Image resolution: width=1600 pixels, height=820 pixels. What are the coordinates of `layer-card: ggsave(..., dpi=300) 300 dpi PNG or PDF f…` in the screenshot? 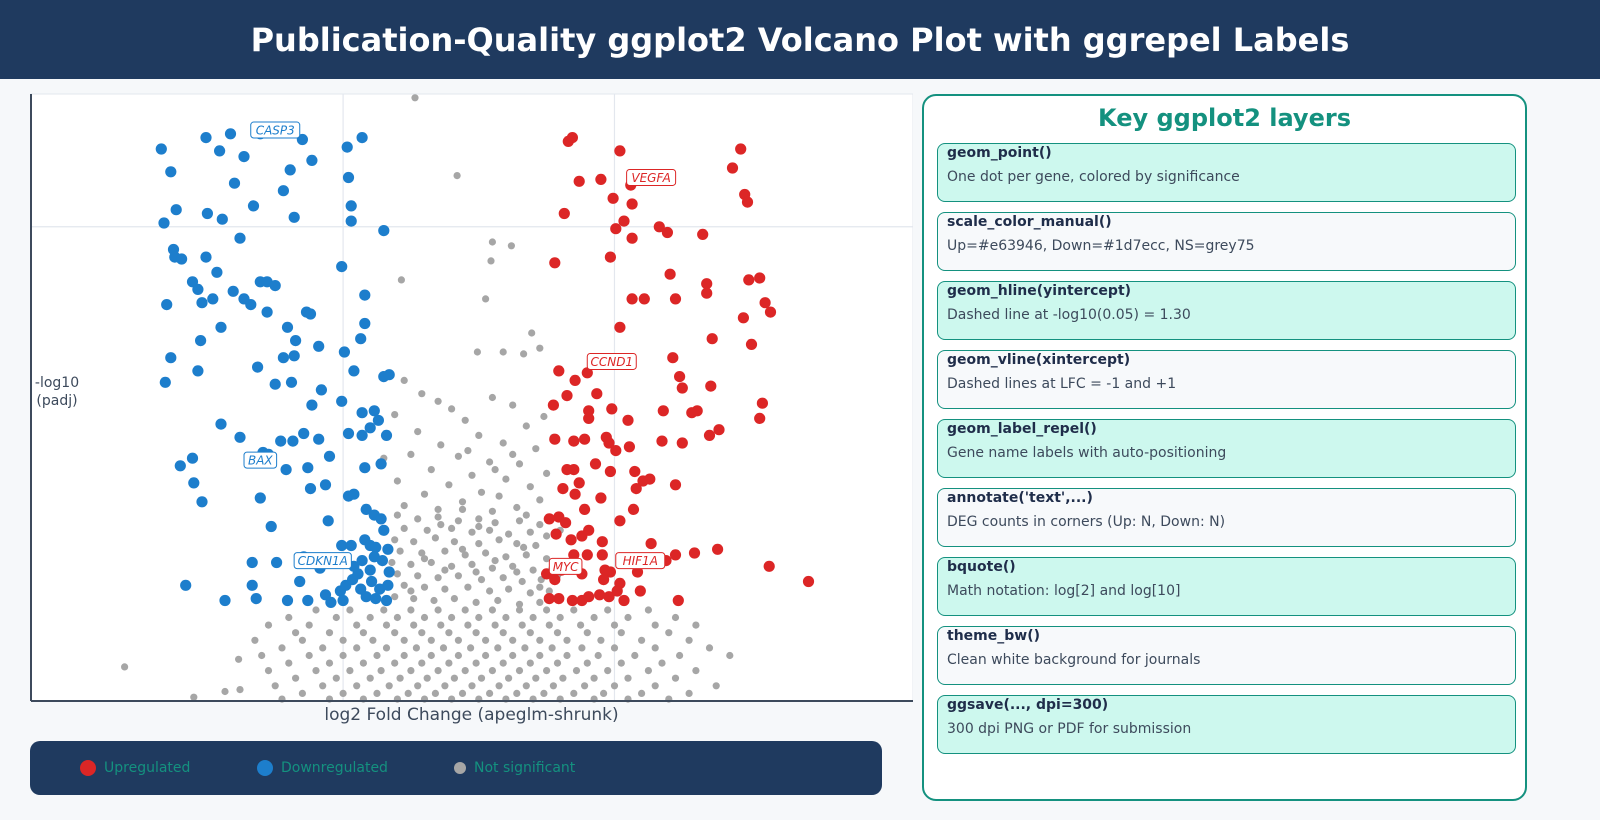 It's located at (1226, 724).